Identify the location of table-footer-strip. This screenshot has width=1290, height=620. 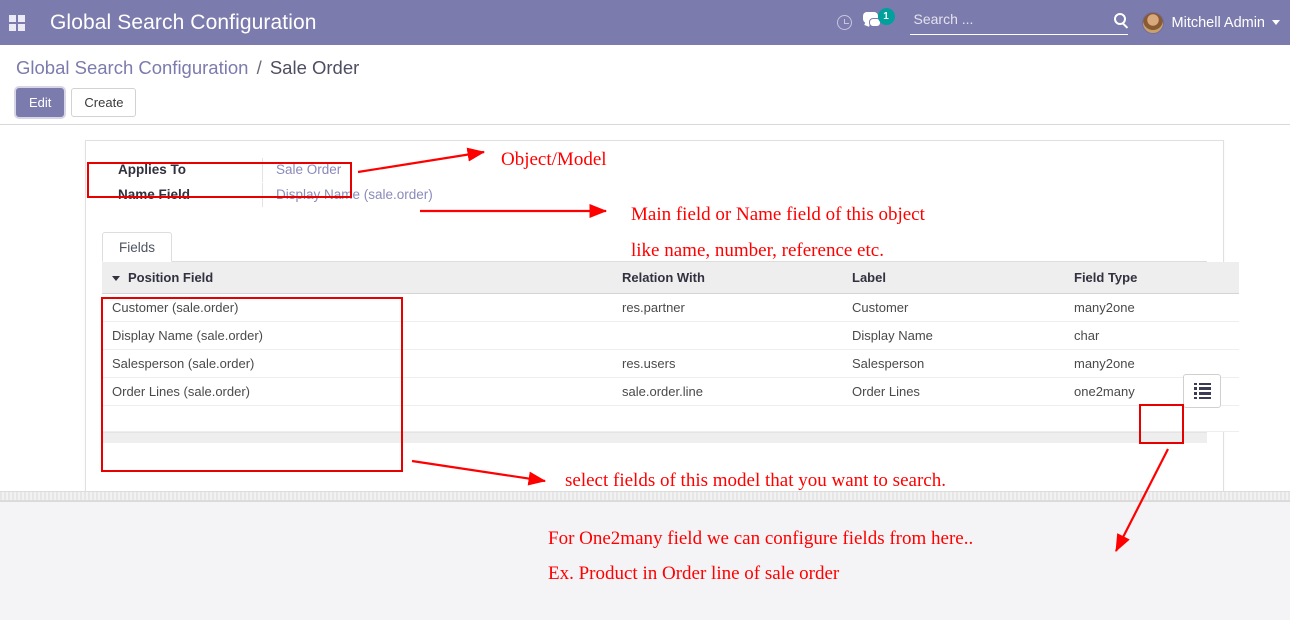
(654, 437).